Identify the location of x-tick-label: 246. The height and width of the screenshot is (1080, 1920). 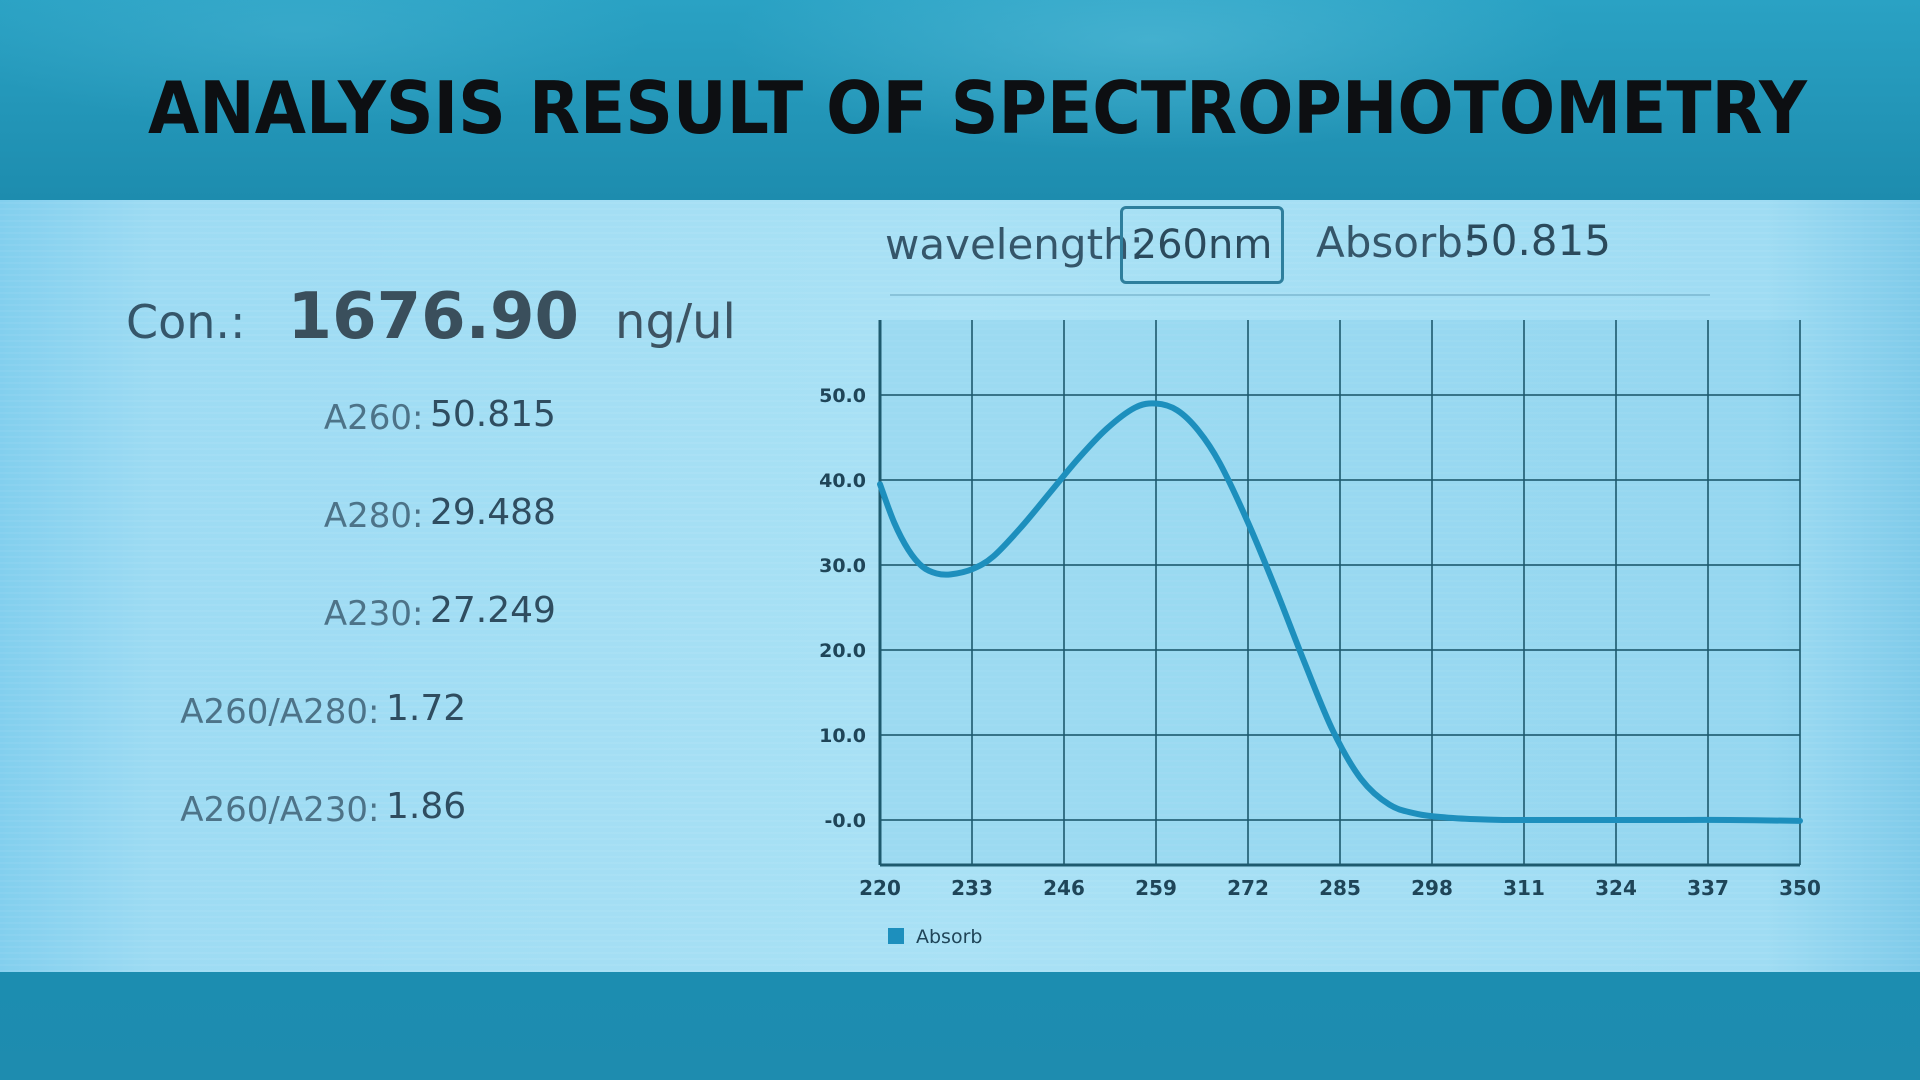
(1064, 888).